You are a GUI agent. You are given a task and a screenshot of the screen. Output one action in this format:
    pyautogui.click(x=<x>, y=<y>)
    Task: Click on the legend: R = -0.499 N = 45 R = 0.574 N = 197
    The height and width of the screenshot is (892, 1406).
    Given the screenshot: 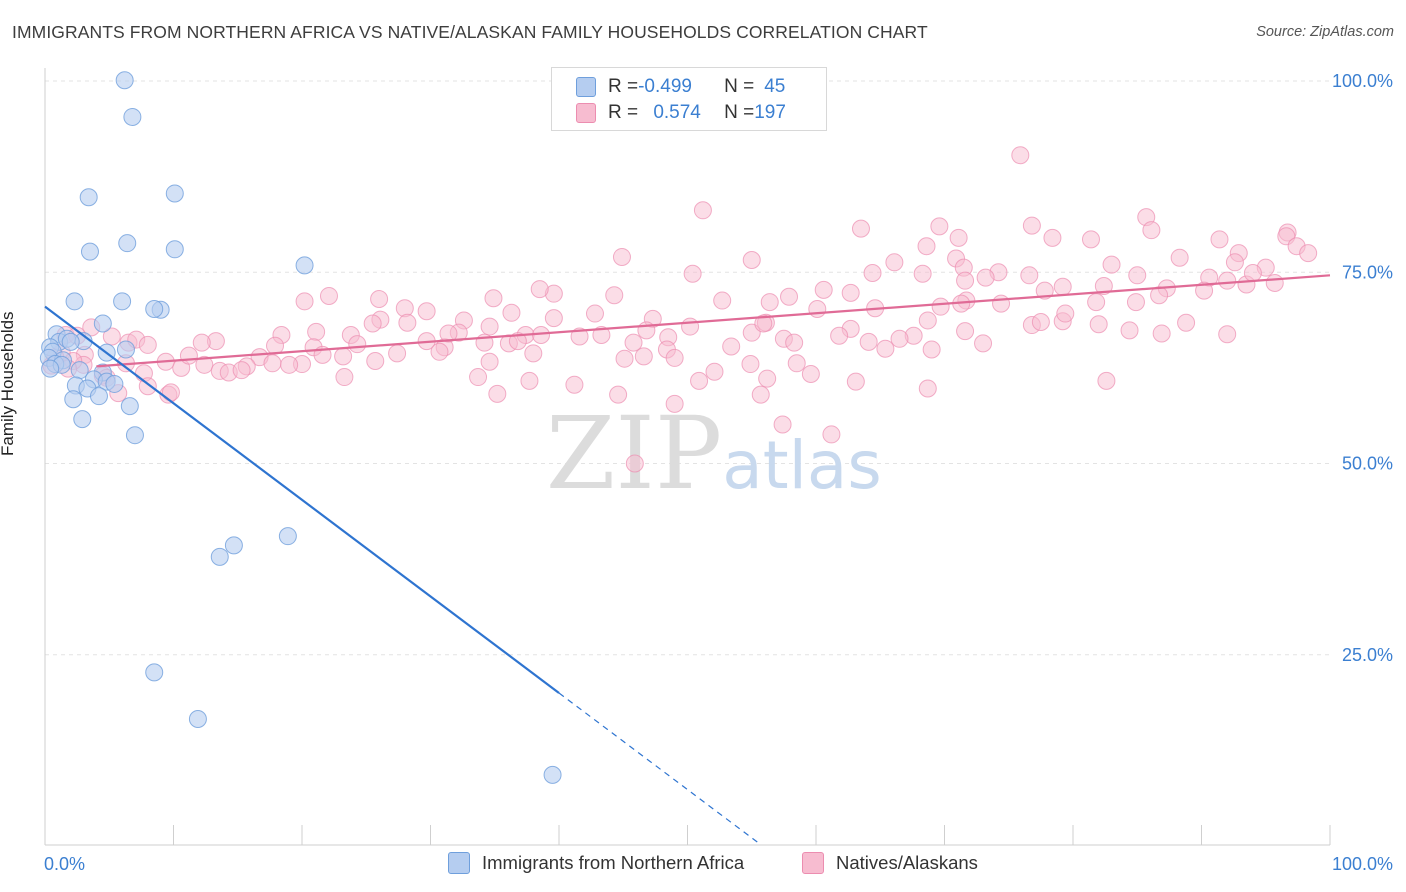 What is the action you would take?
    pyautogui.click(x=689, y=99)
    